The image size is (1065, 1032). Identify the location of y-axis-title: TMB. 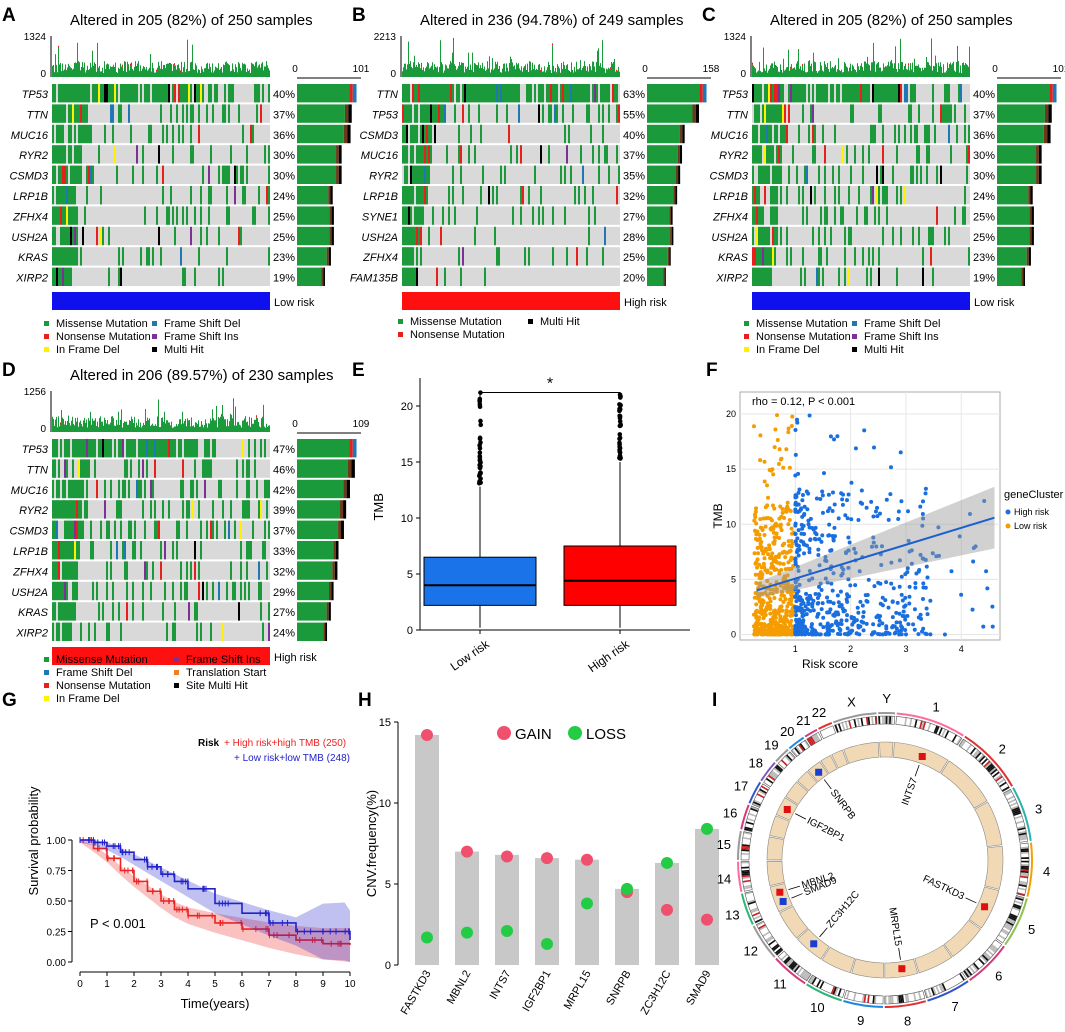
(718, 515).